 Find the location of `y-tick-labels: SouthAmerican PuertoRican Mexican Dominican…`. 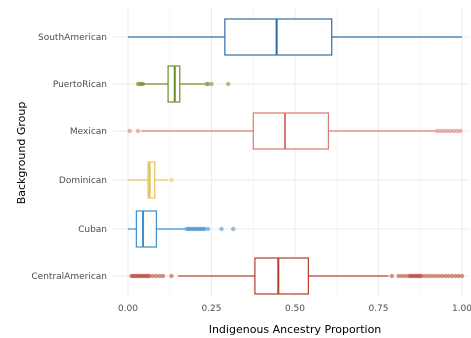

y-tick-labels: SouthAmerican PuertoRican Mexican Dominican… is located at coordinates (69, 157).